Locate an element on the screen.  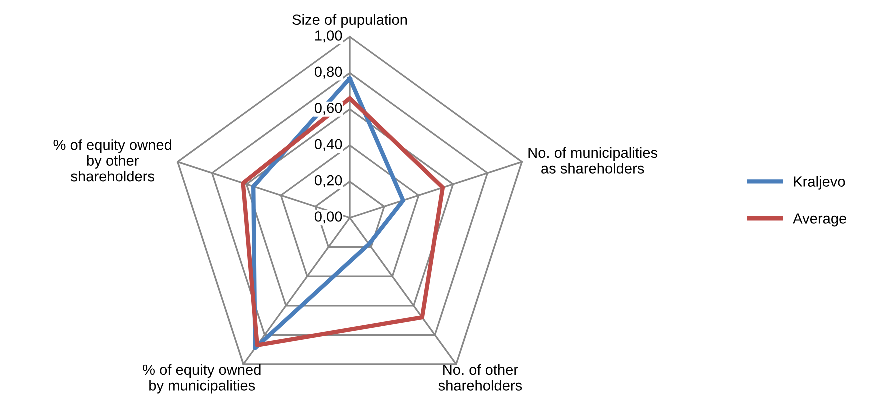
y-tick-label: 0,40 is located at coordinates (328, 145).